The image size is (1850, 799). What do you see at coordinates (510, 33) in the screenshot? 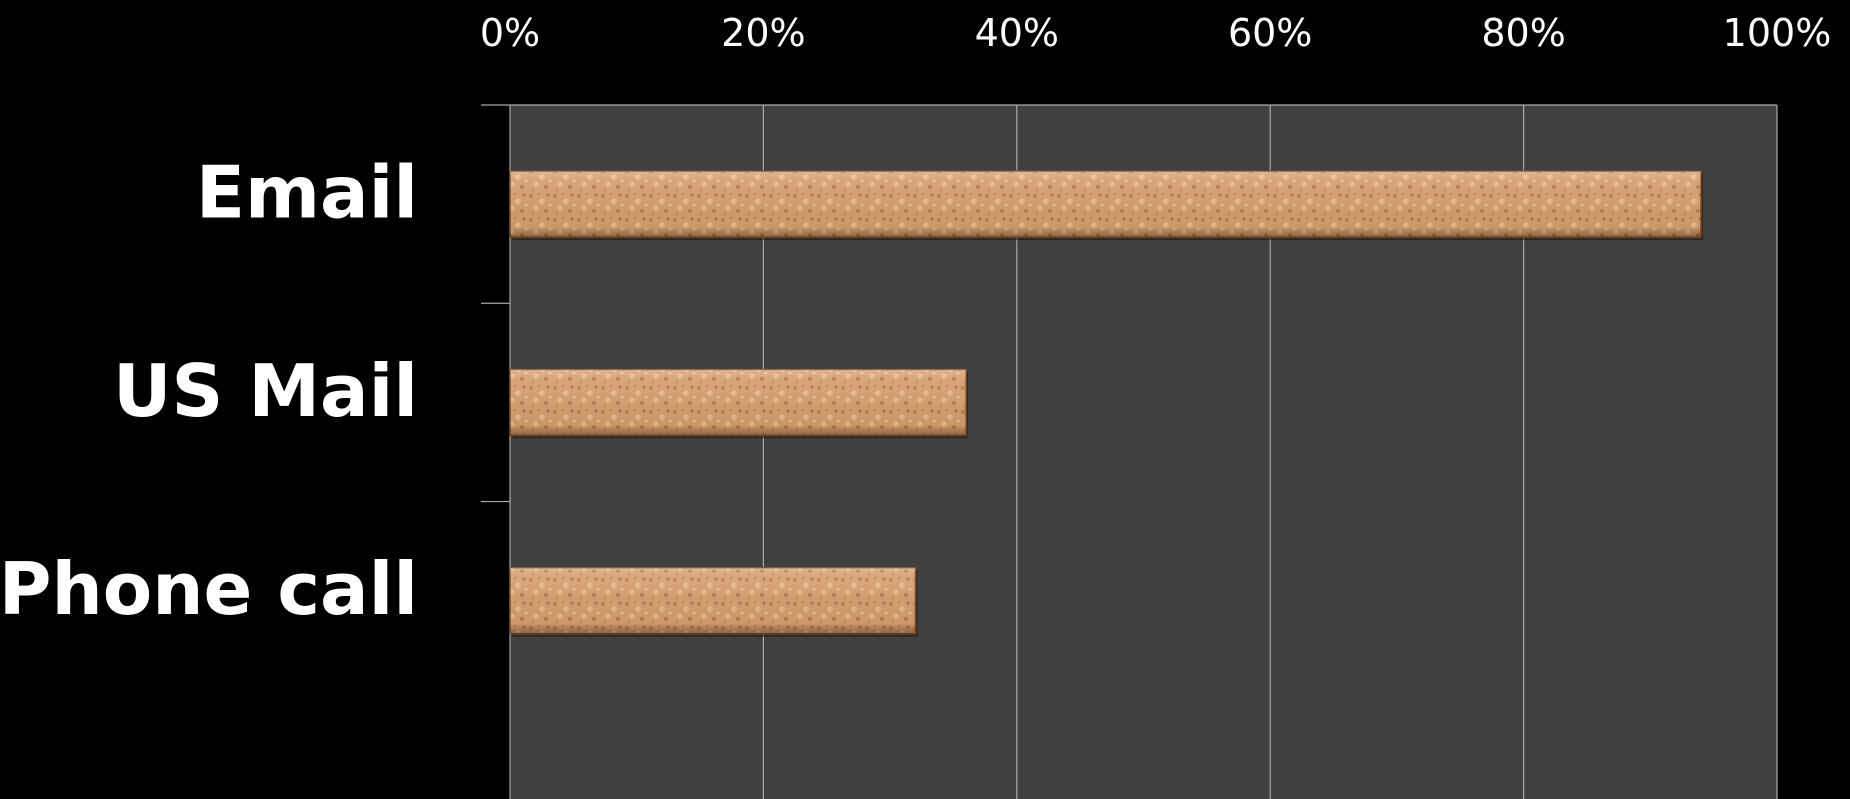
I see `x-tick-label: 0%` at bounding box center [510, 33].